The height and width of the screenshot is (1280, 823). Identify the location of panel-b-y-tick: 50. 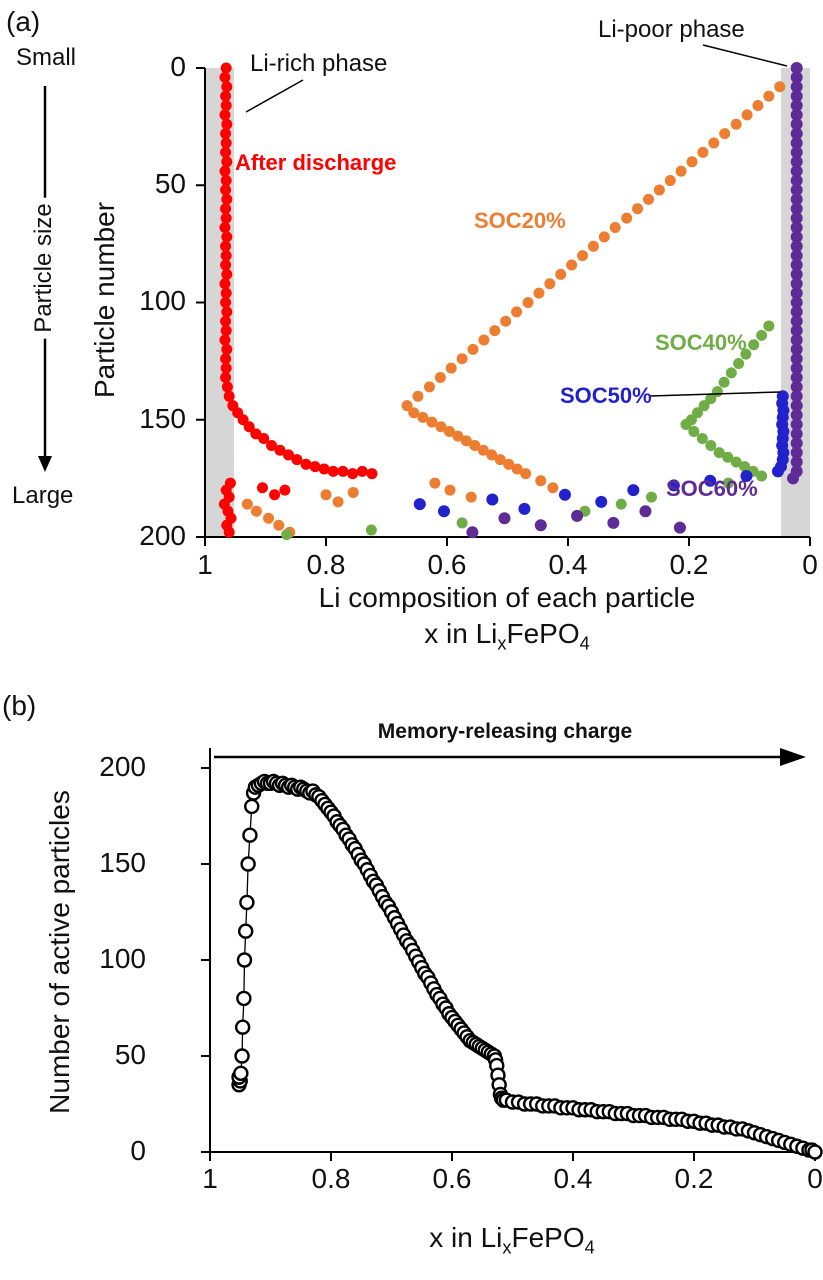
(130, 1054).